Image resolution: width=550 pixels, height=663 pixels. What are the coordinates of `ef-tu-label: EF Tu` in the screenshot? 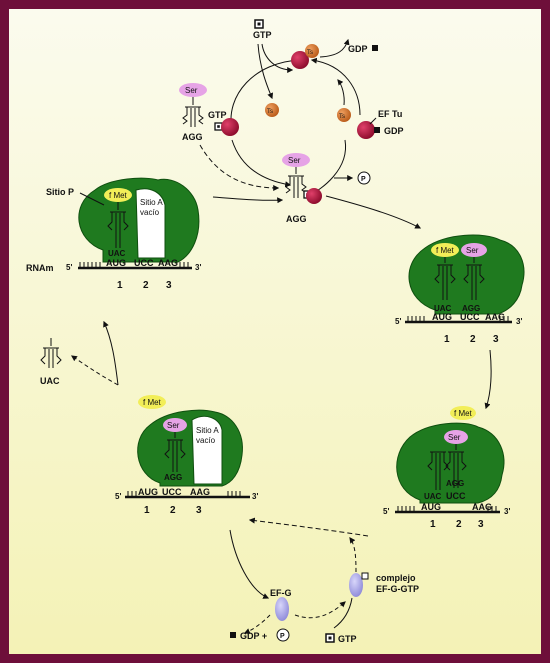 It's located at (390, 114).